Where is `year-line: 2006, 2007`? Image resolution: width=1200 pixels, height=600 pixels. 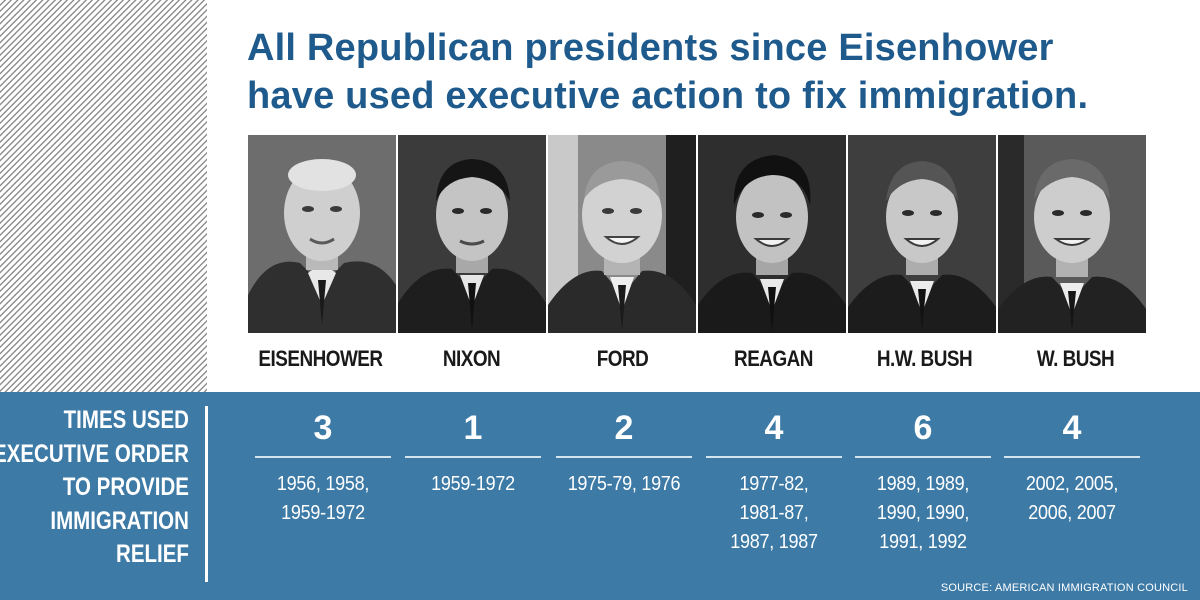
year-line: 2006, 2007 is located at coordinates (1072, 513).